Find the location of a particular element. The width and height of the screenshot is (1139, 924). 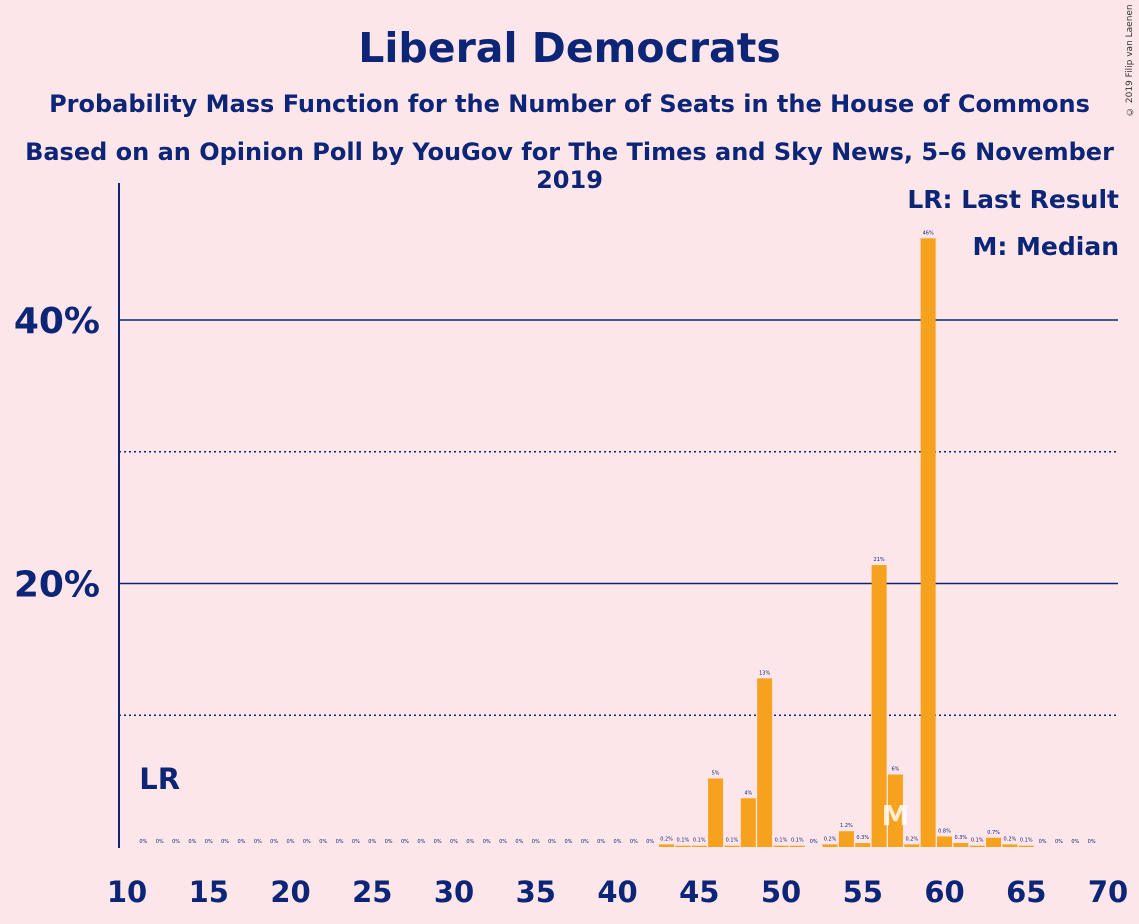

bar-value-label: 0.8% is located at coordinates (944, 831).